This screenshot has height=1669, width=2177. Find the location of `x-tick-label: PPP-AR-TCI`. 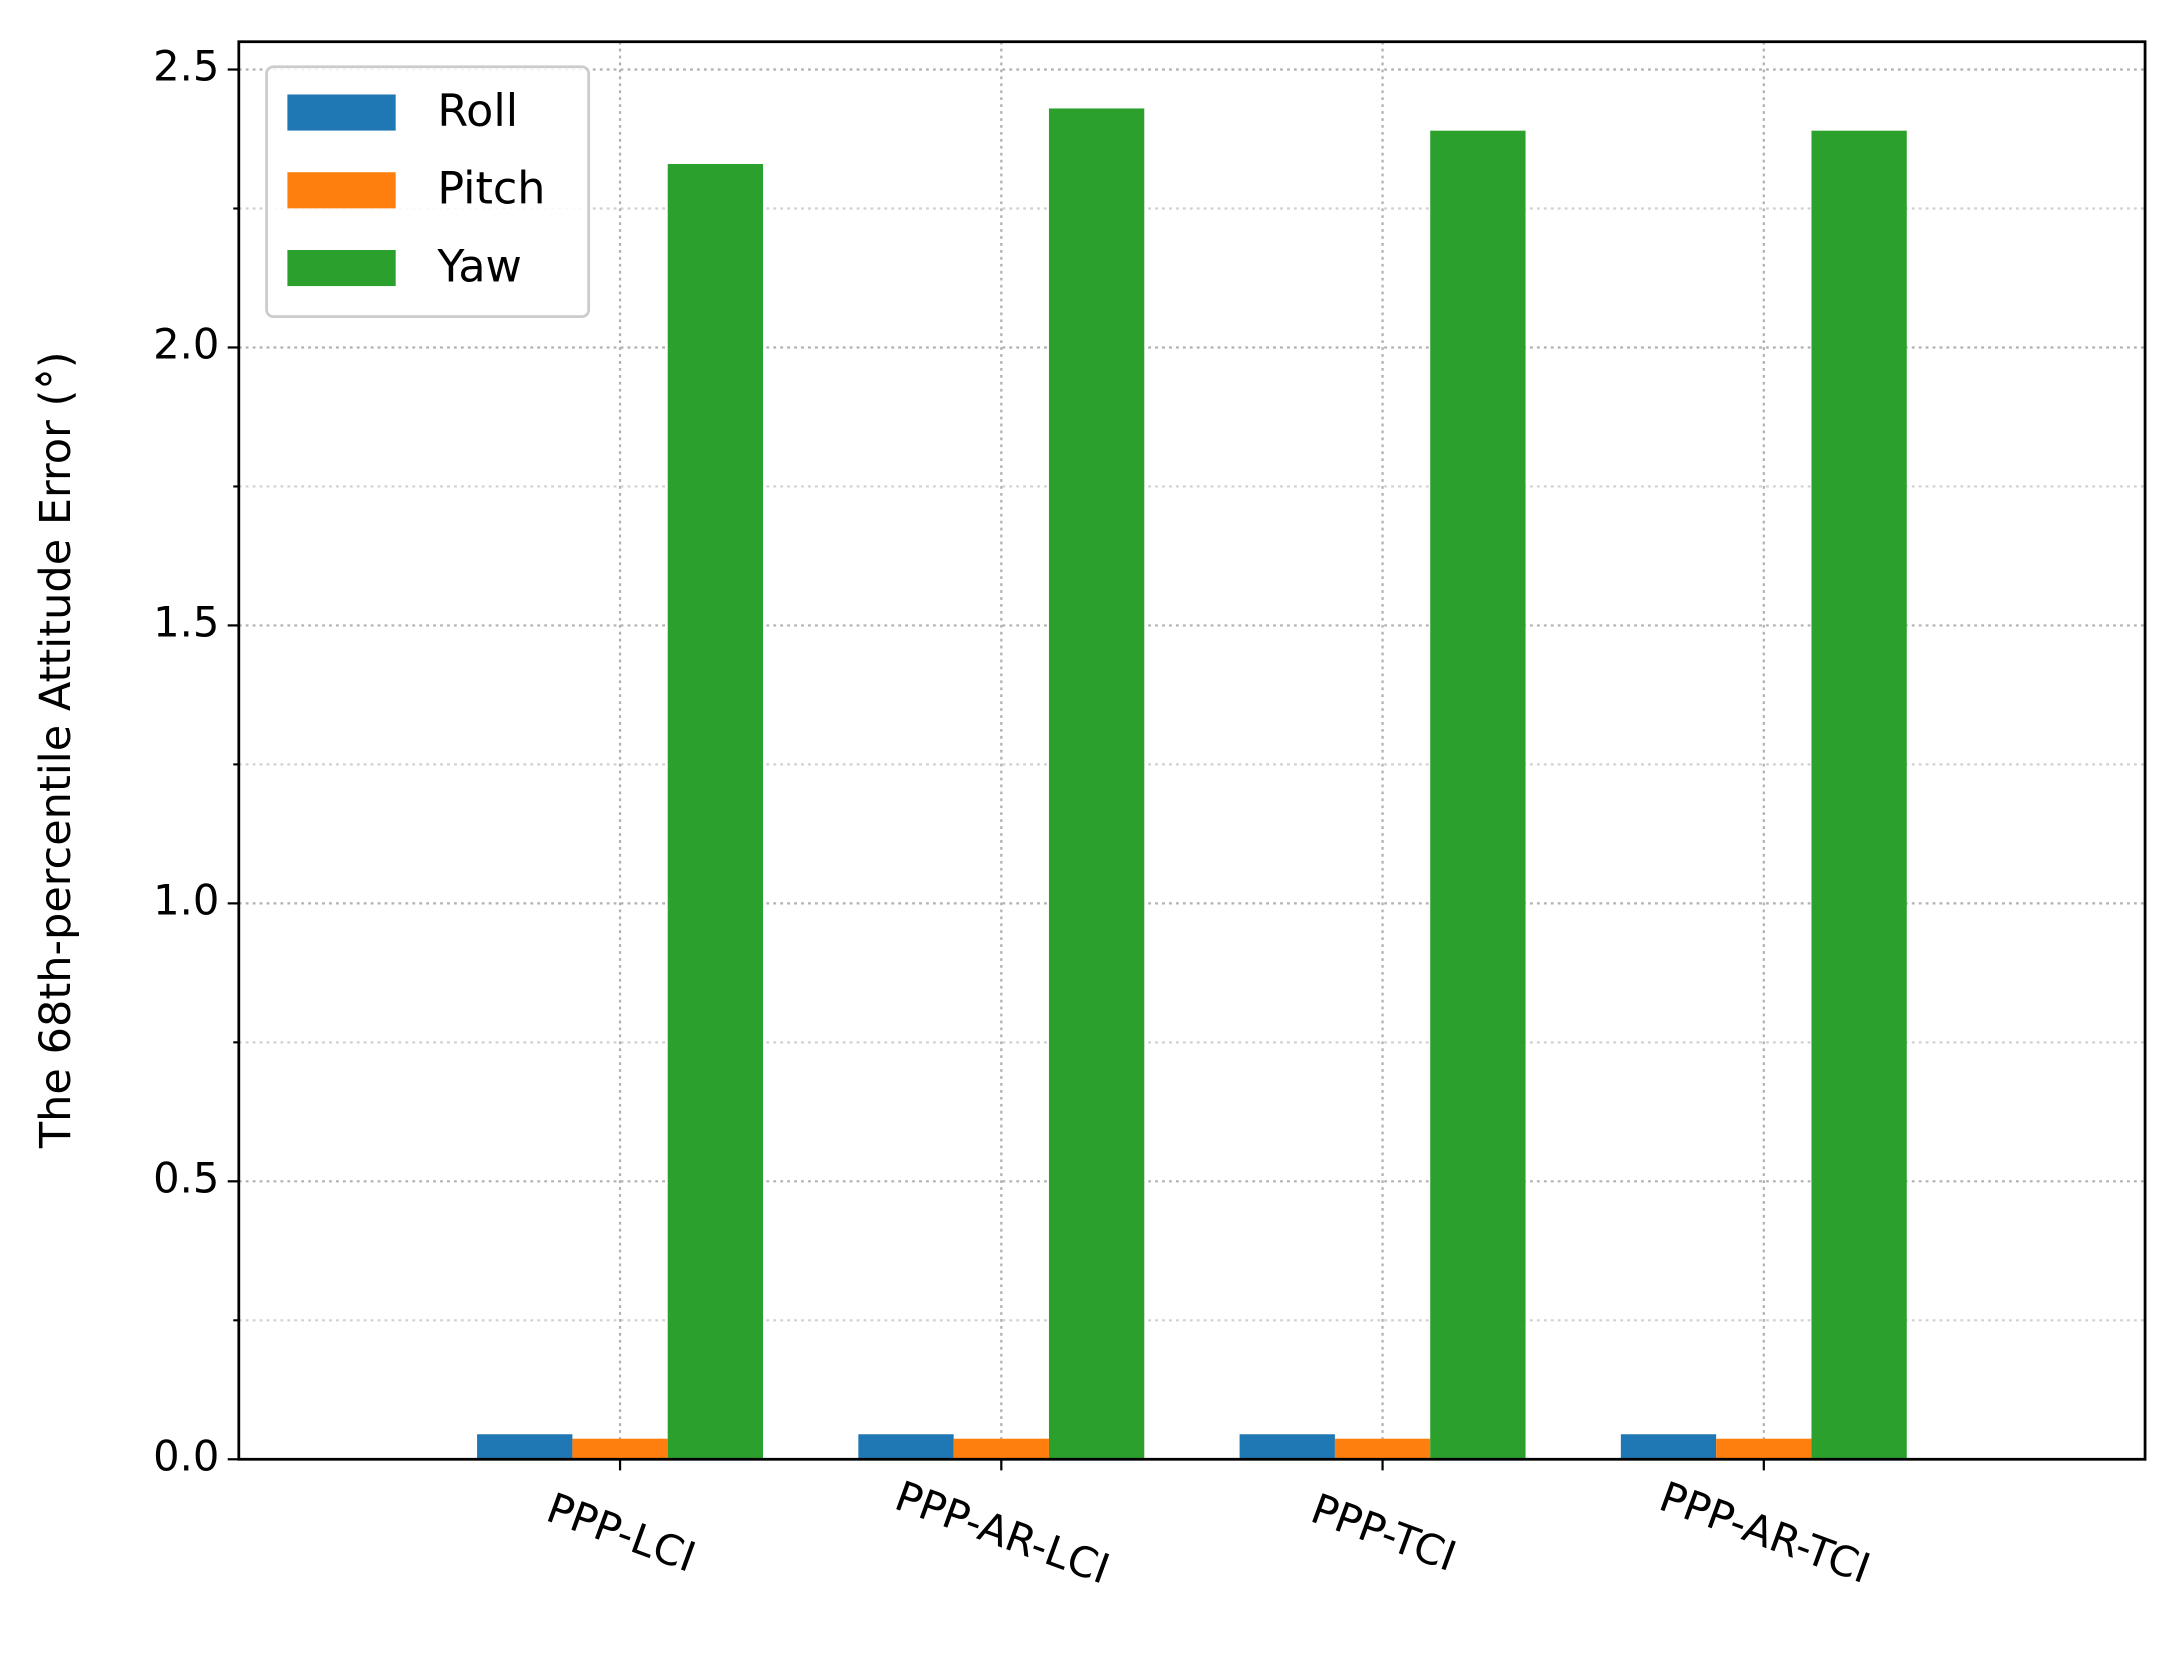

x-tick-label: PPP-AR-TCI is located at coordinates (1764, 1532).